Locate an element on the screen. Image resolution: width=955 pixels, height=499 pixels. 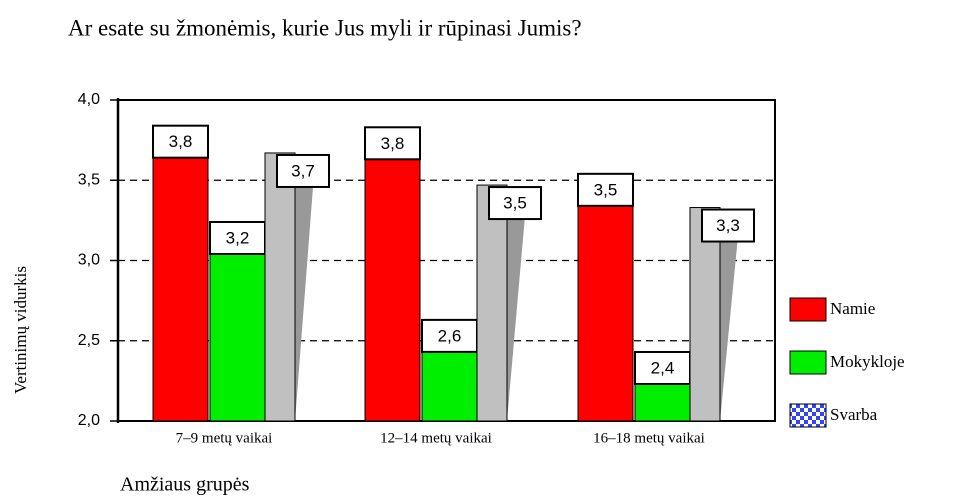
x-axis-label: Amžiaus grupės is located at coordinates (185, 485).